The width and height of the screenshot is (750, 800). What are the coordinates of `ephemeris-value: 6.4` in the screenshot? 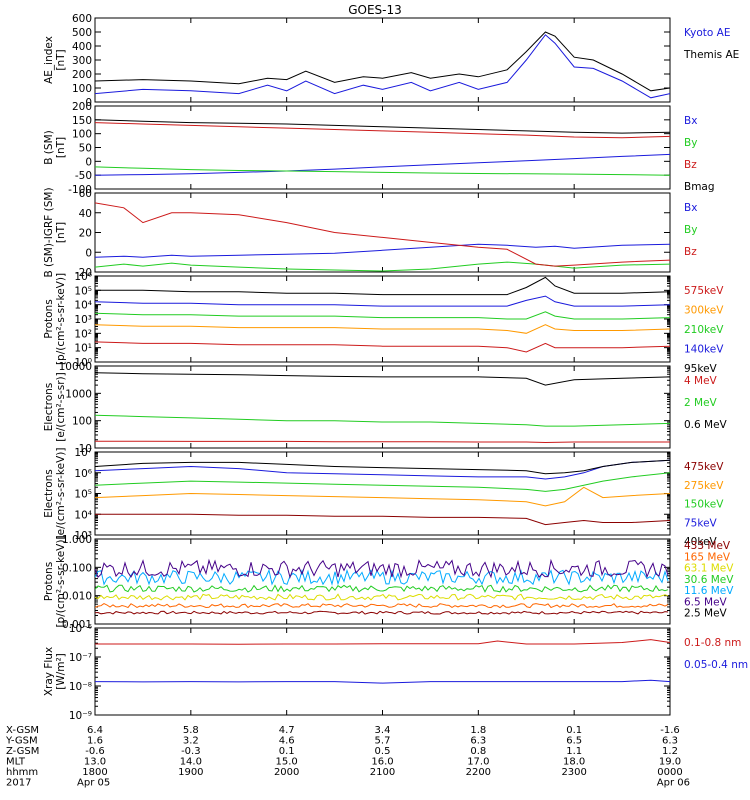 It's located at (95, 730).